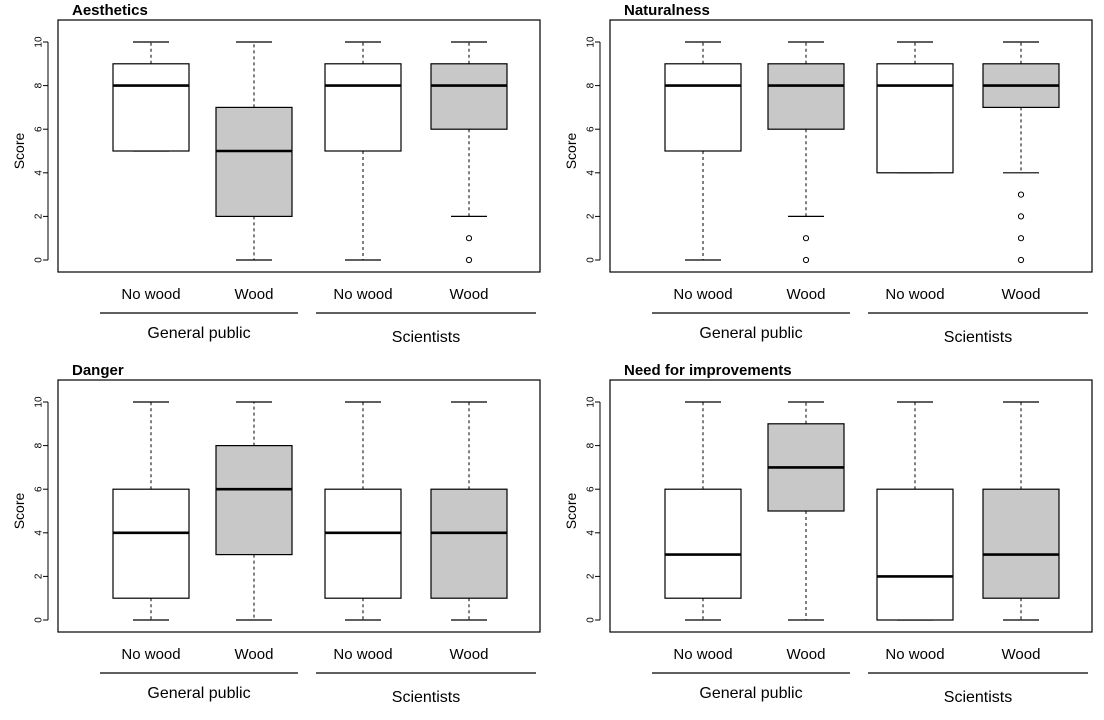  I want to click on chart-title: Naturalness, so click(667, 10).